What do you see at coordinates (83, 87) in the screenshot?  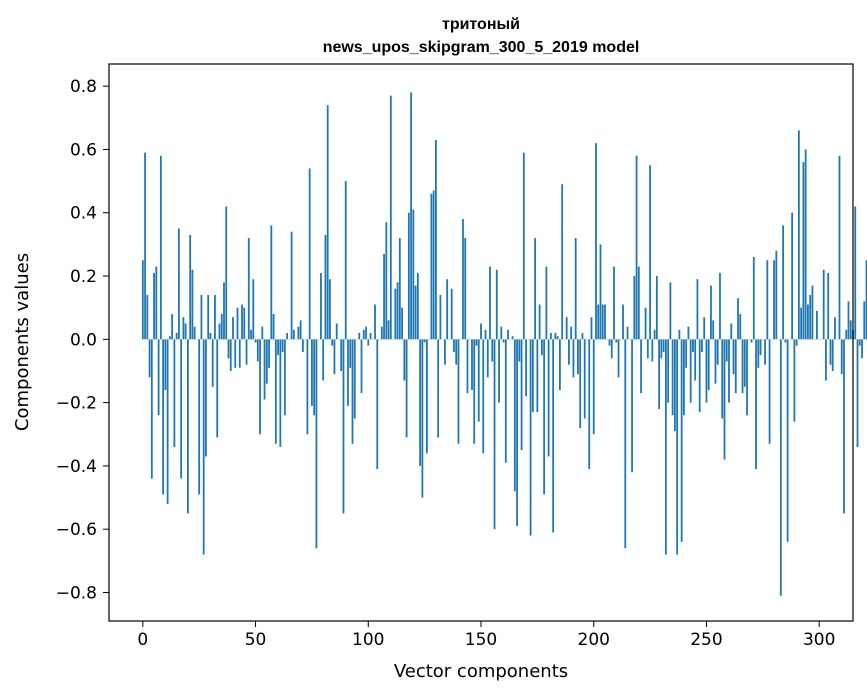 I see `y-tick-label: 0.8` at bounding box center [83, 87].